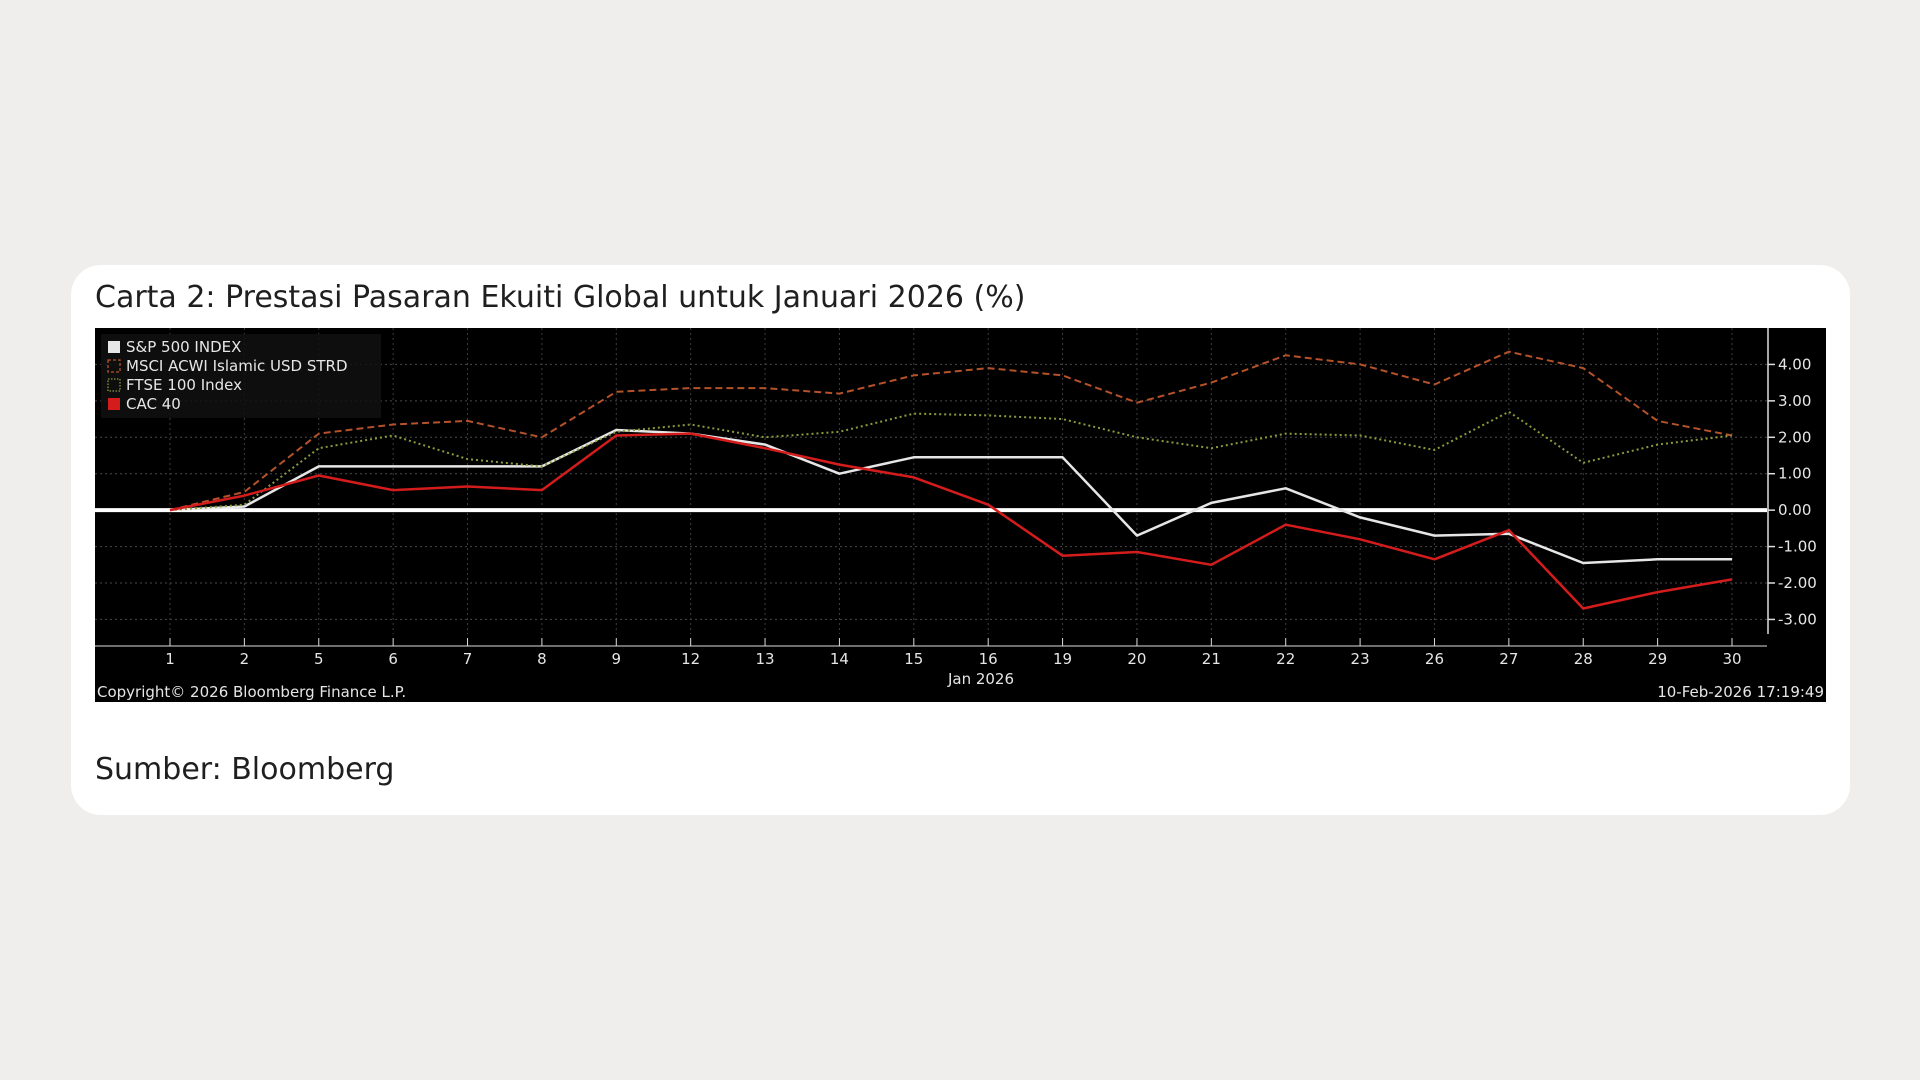 This screenshot has height=1080, width=1920. I want to click on x-tick-label: 21, so click(1211, 659).